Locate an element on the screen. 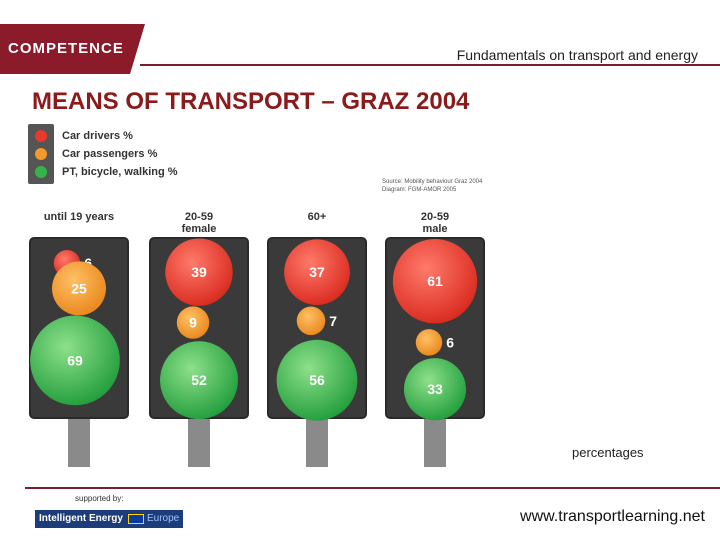 The width and height of the screenshot is (720, 540). value-label-0-1: 25 is located at coordinates (79, 288).